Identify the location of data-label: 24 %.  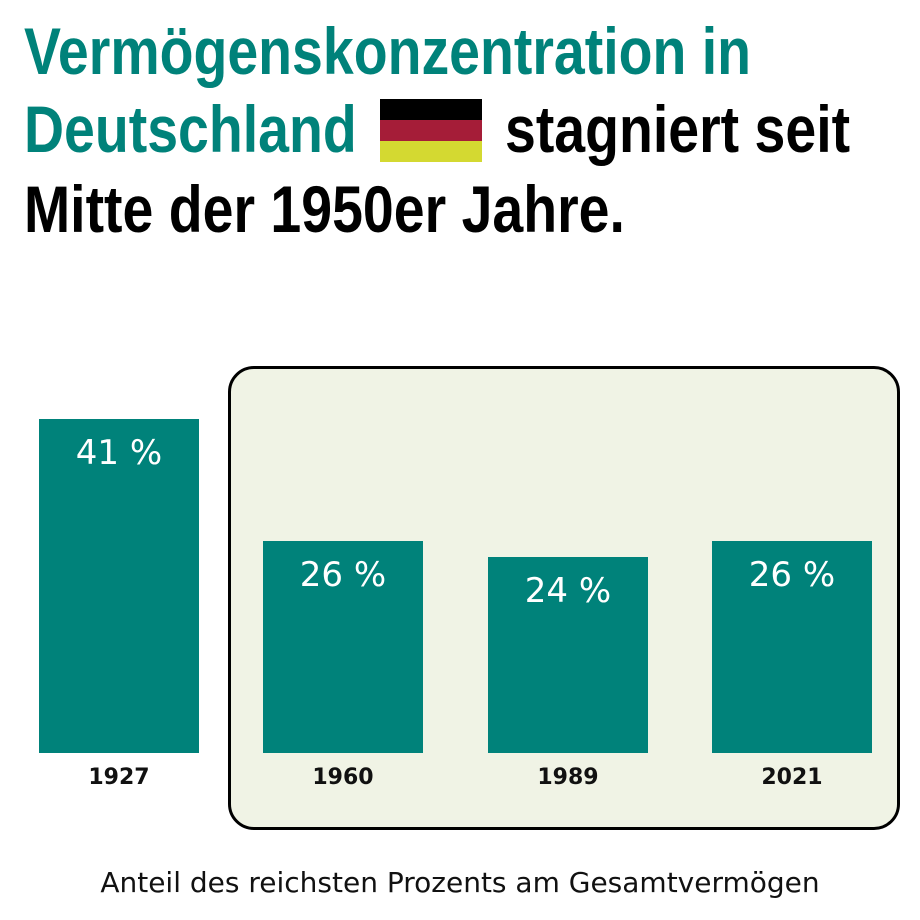
(568, 591).